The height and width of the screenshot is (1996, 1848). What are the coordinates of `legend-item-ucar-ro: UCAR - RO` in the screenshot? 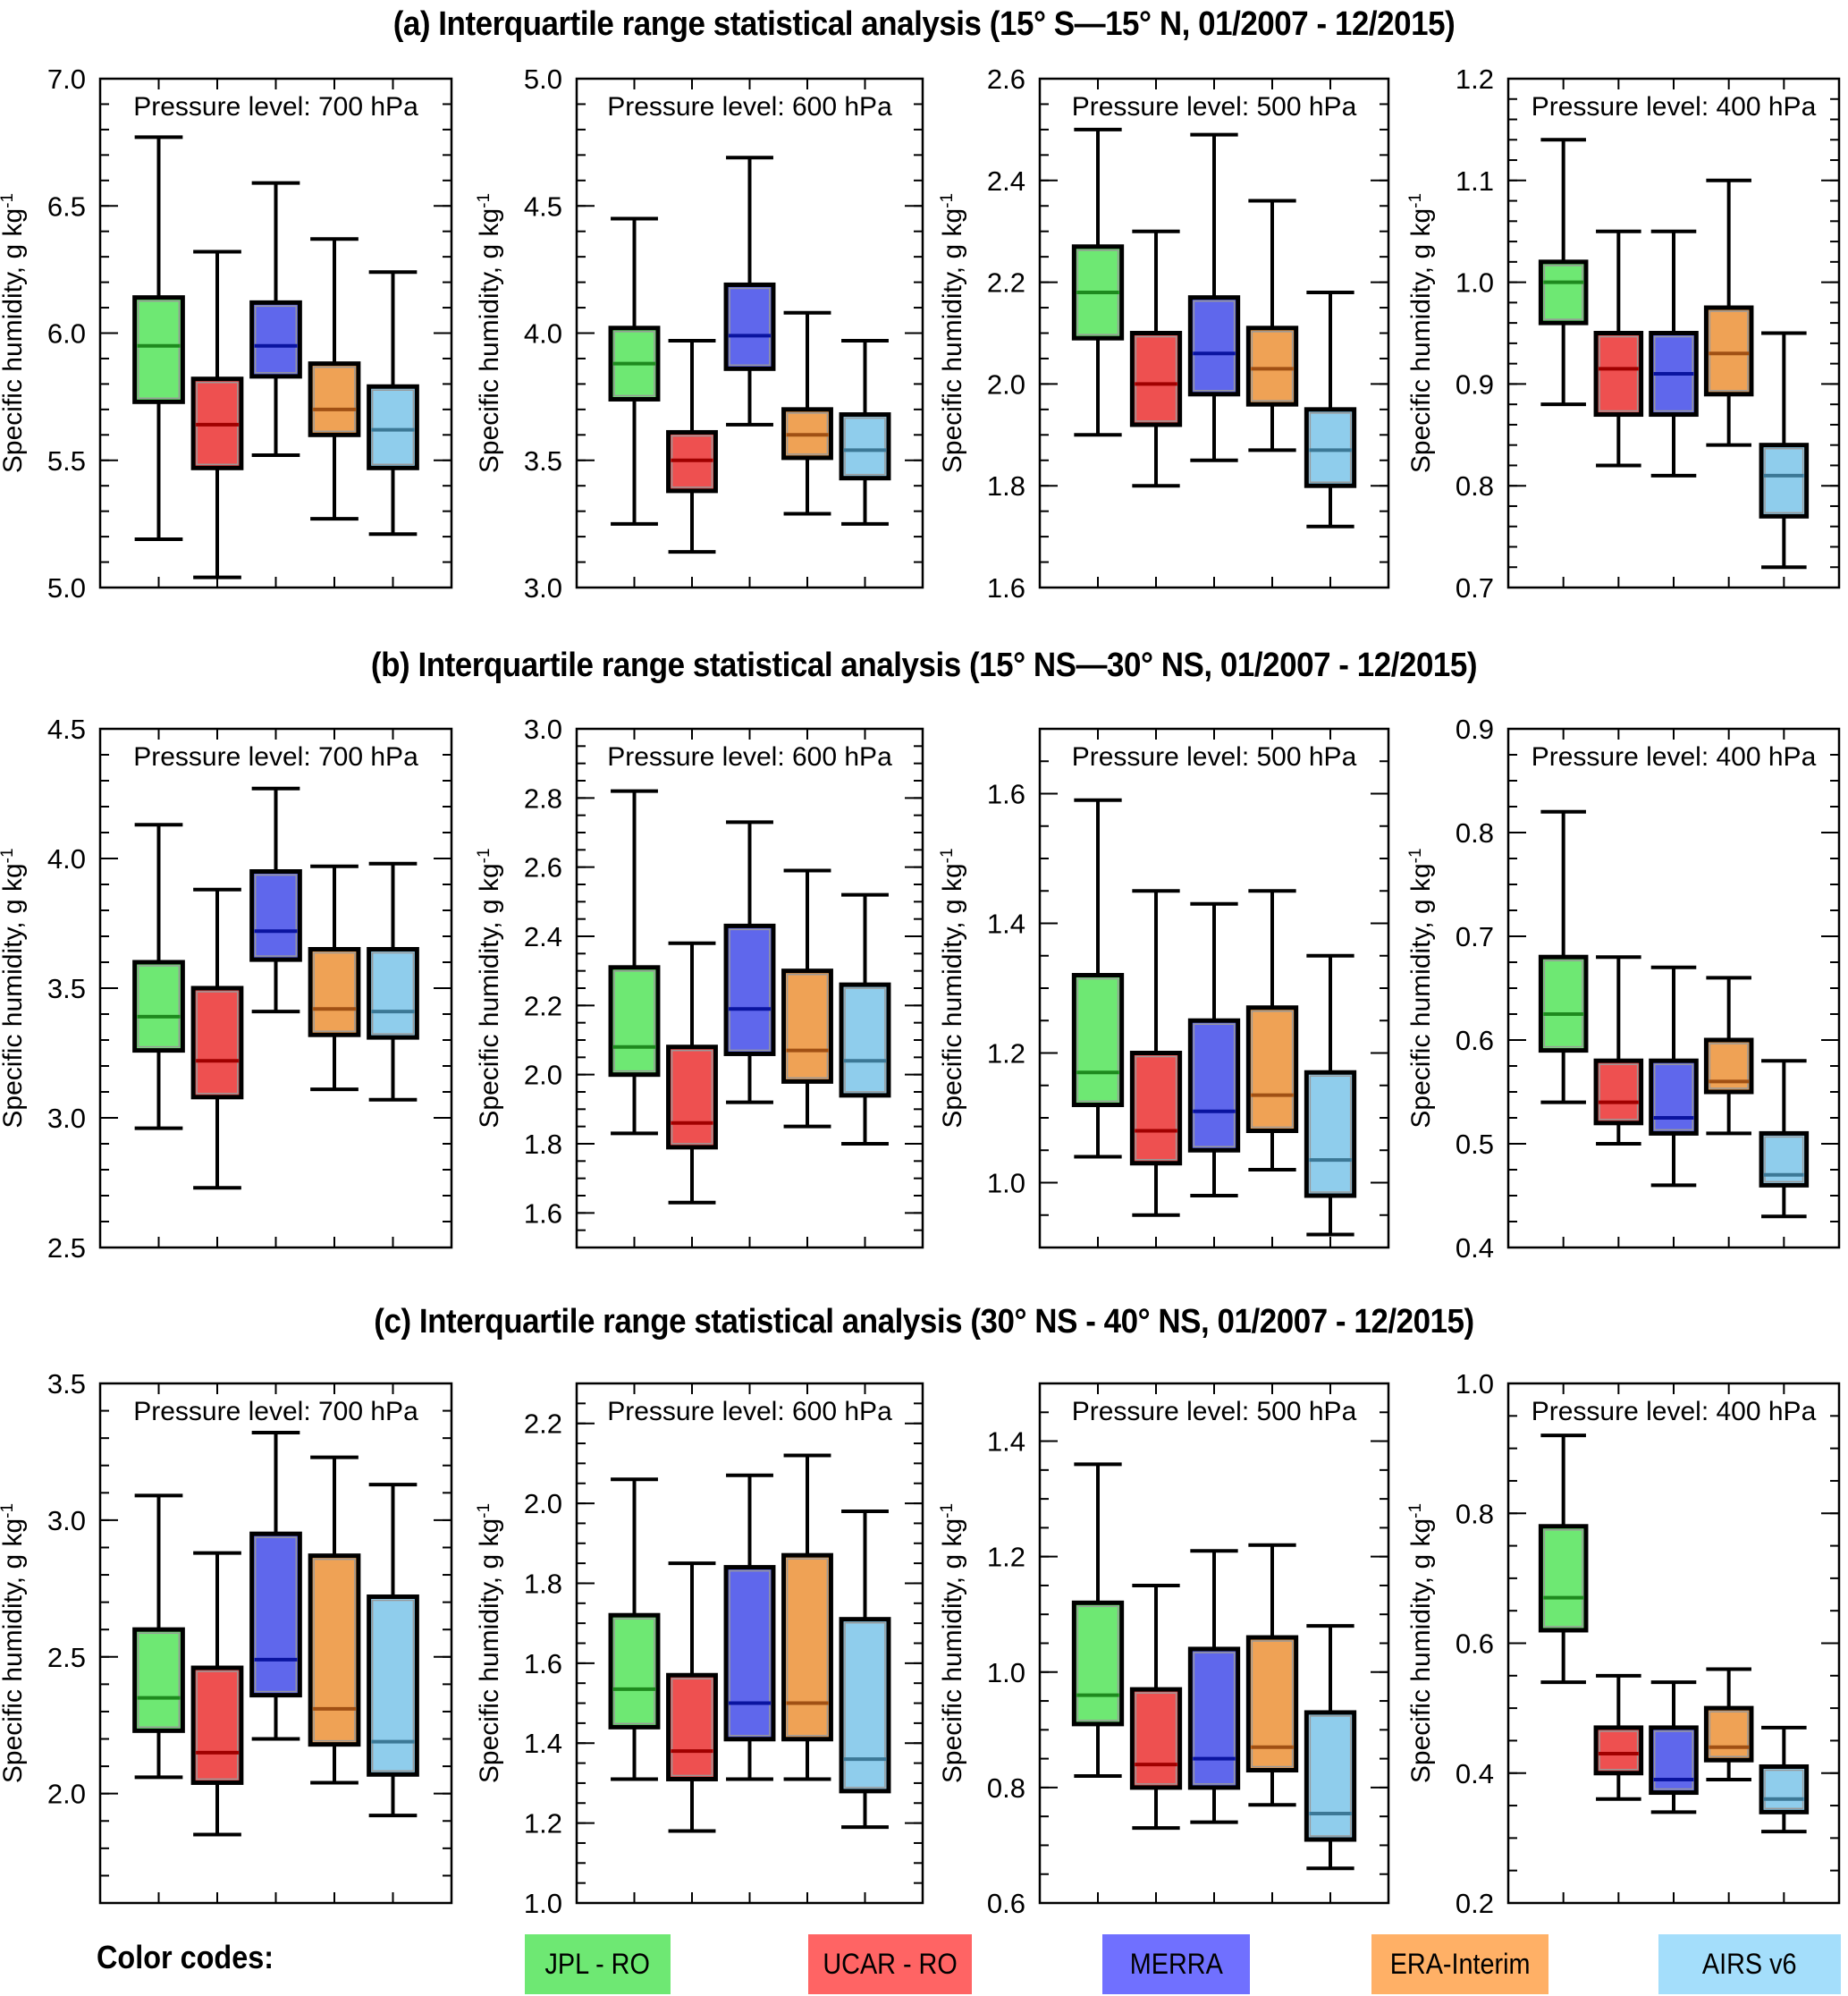 It's located at (890, 1964).